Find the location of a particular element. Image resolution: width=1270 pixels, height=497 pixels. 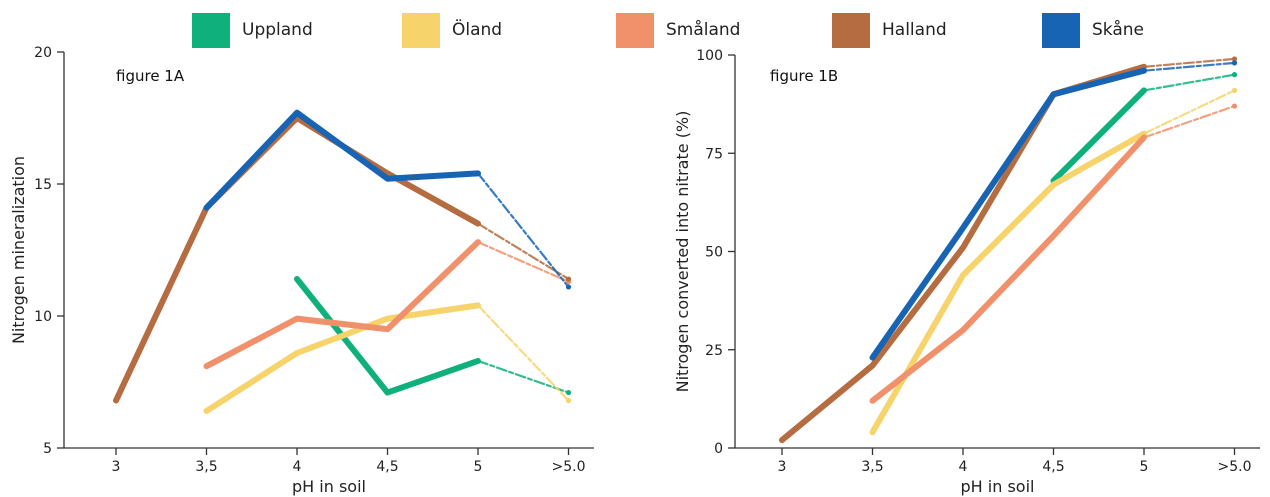

y-axis-title: Nitrogen converted into nitrate (%) is located at coordinates (682, 252).